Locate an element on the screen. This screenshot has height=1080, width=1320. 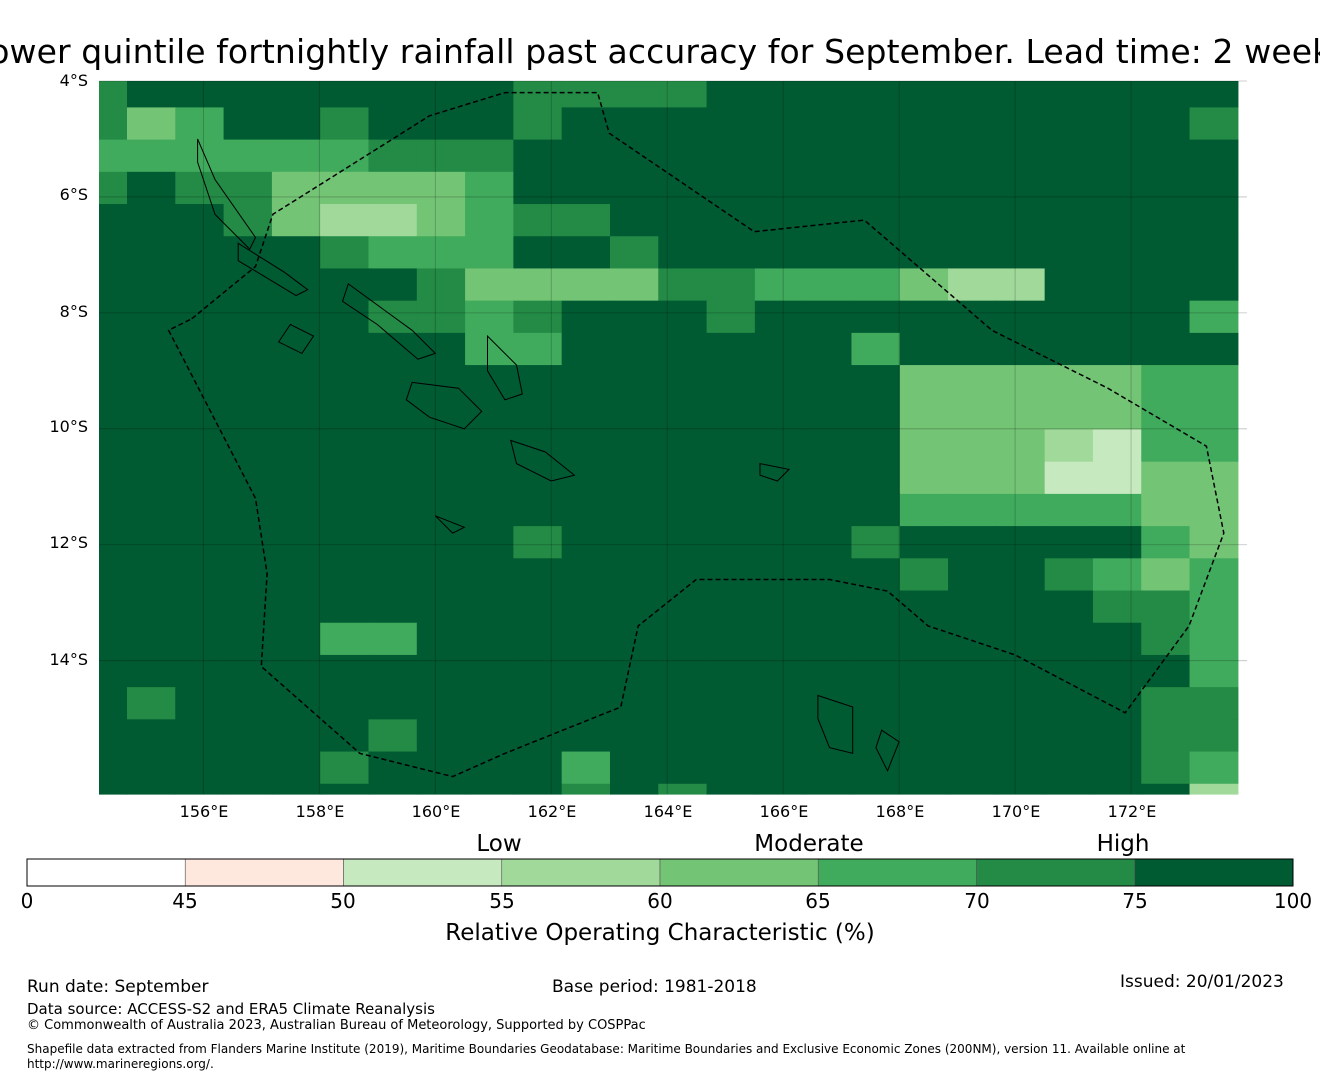
legend-category-low: Low is located at coordinates (499, 844).